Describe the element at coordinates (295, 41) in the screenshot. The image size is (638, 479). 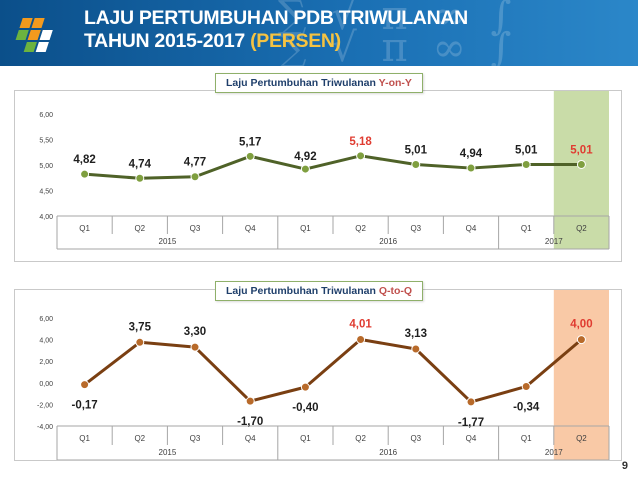
I see `title-accent: (PERSEN)` at that location.